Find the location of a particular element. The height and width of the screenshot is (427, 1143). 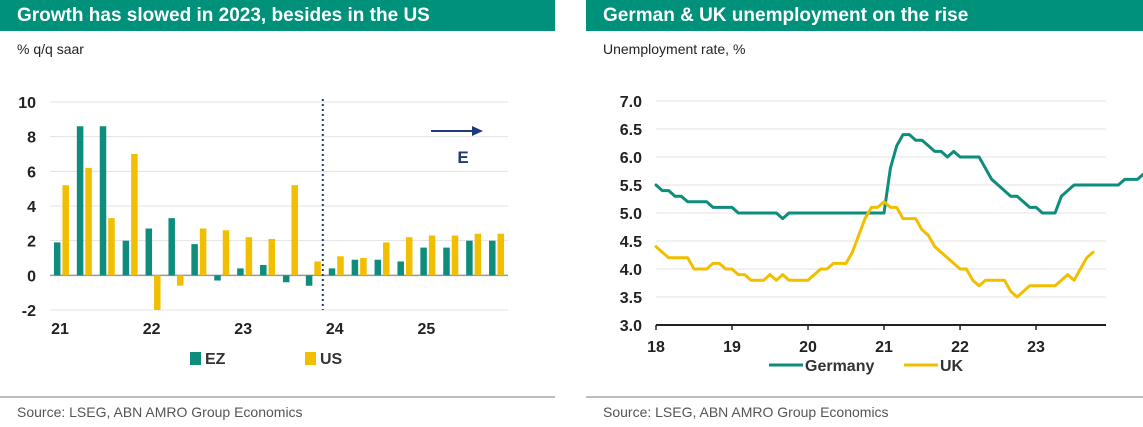

bar-ez-21q3 is located at coordinates (103, 201).